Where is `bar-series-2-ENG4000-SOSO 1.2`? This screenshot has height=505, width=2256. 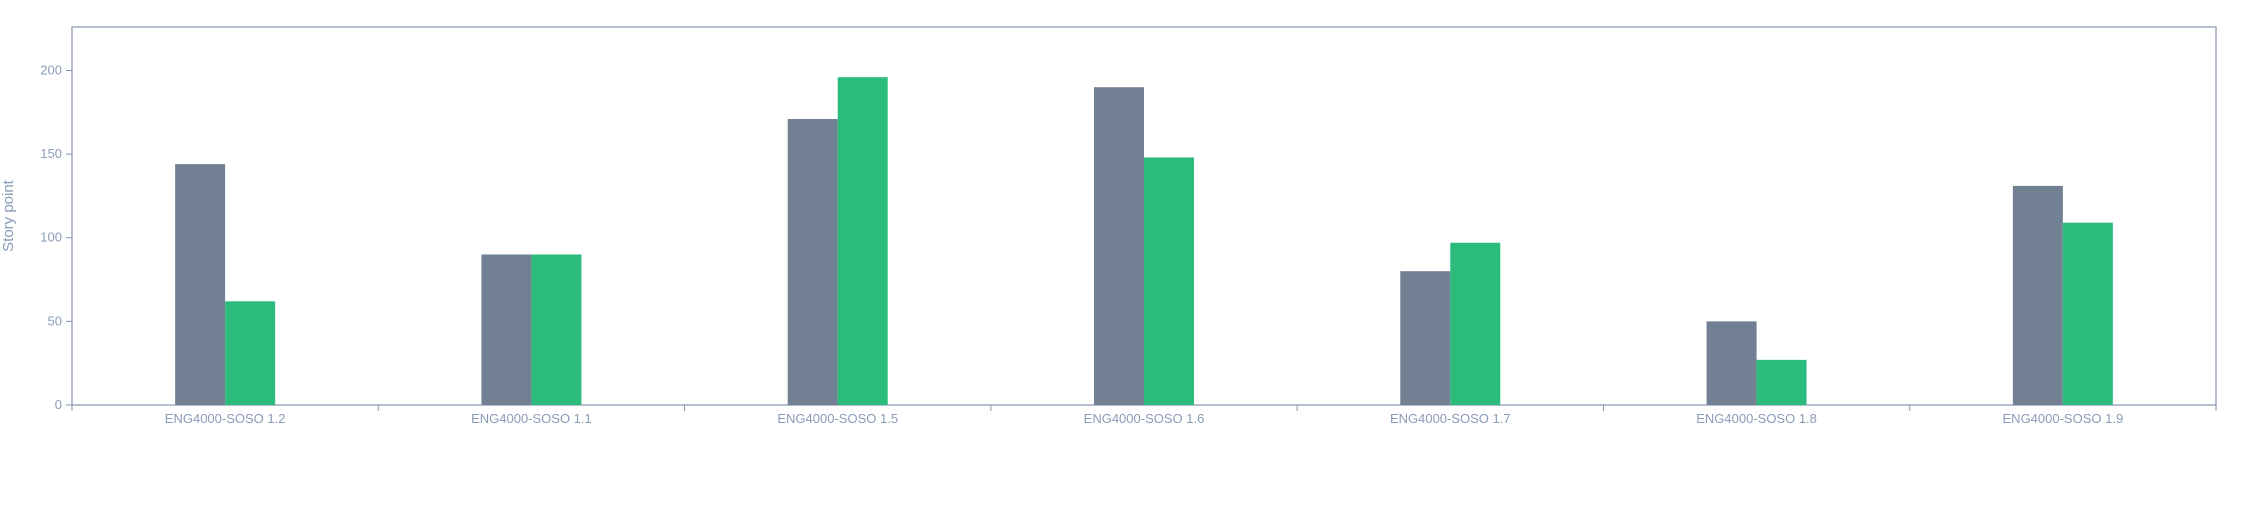
bar-series-2-ENG4000-SOSO 1.2 is located at coordinates (250, 353).